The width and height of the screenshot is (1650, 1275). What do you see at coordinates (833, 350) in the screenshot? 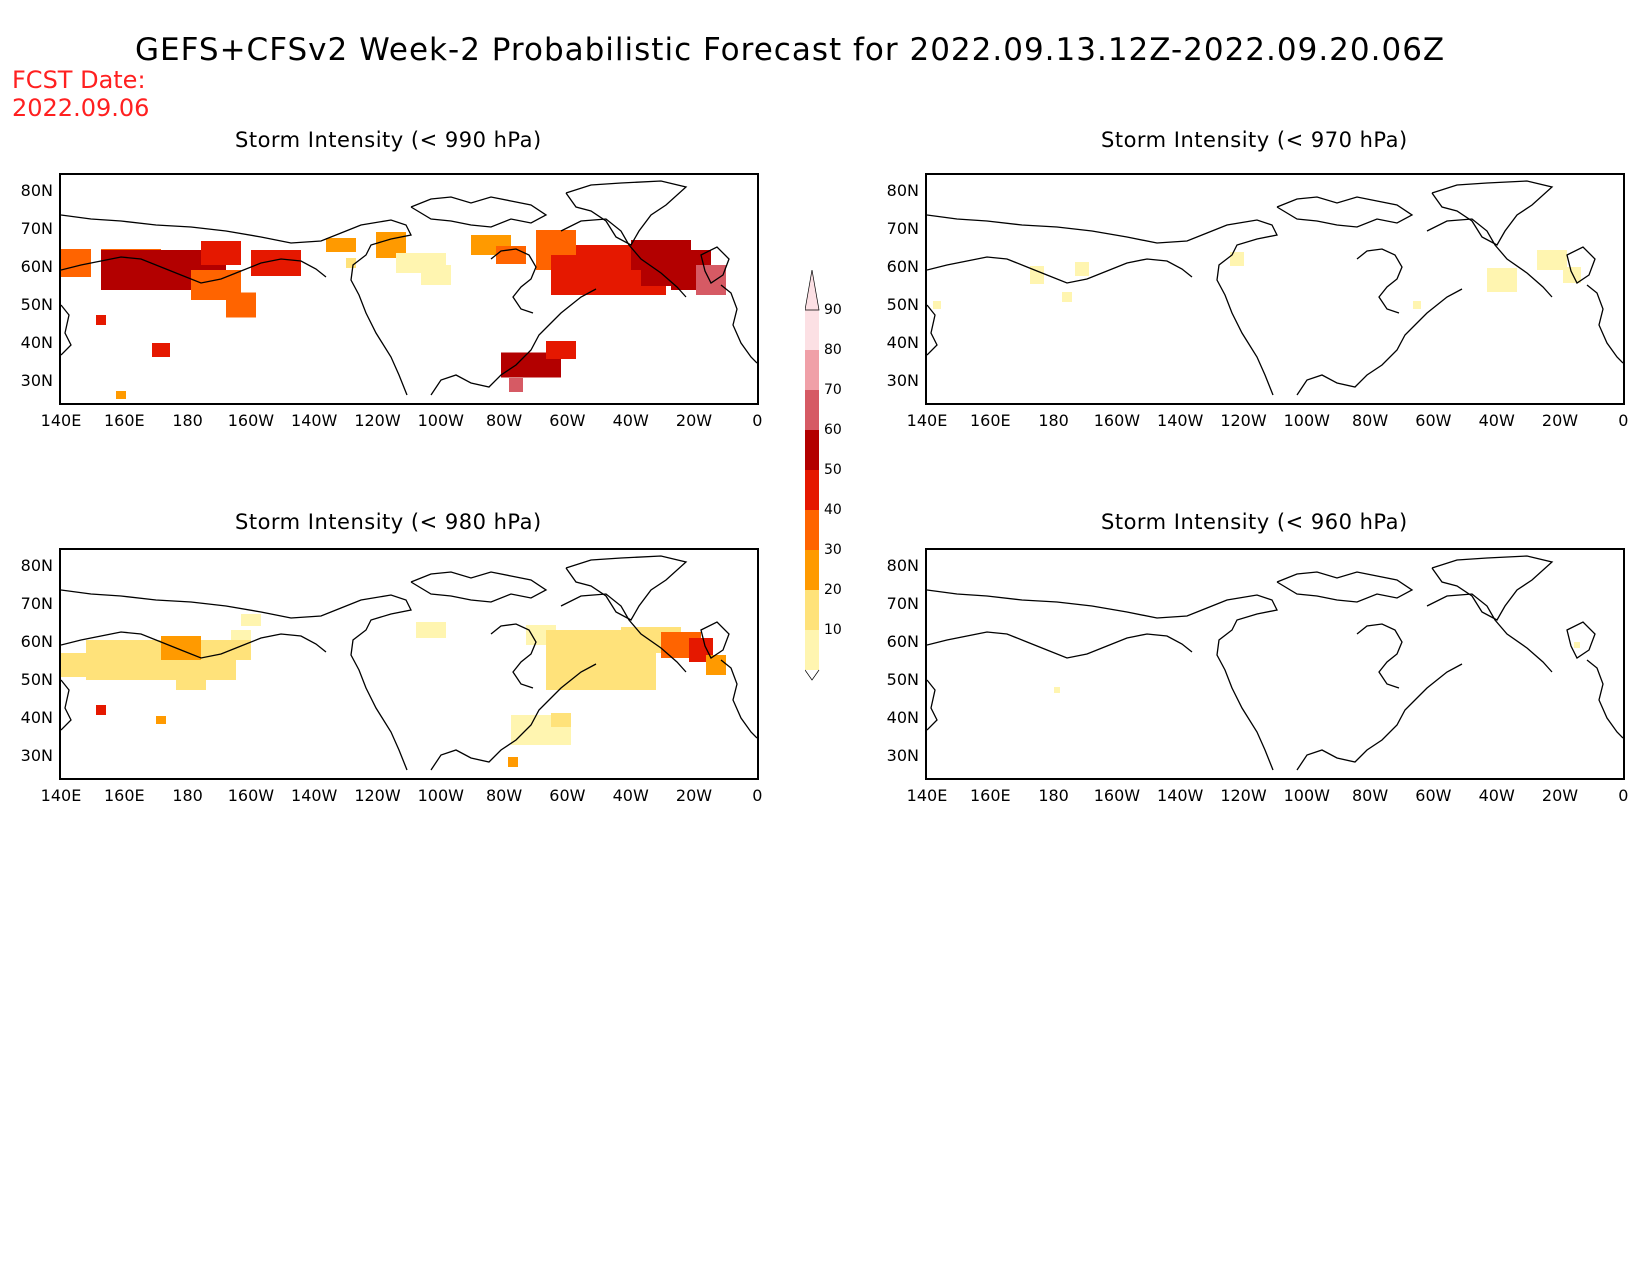
I see `colorbar-tick-label: 80` at bounding box center [833, 350].